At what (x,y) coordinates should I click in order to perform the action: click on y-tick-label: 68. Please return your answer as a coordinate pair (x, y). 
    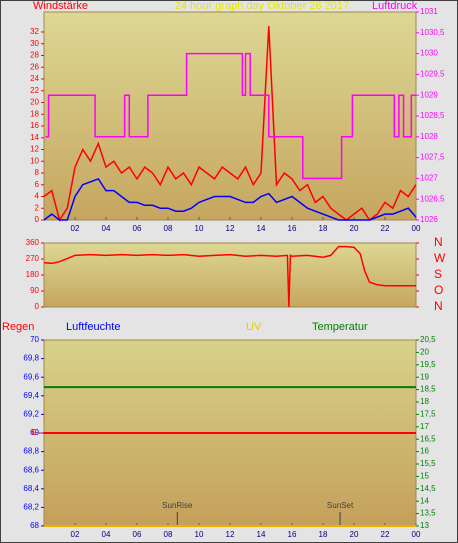
    Looking at the image, I should click on (34, 525).